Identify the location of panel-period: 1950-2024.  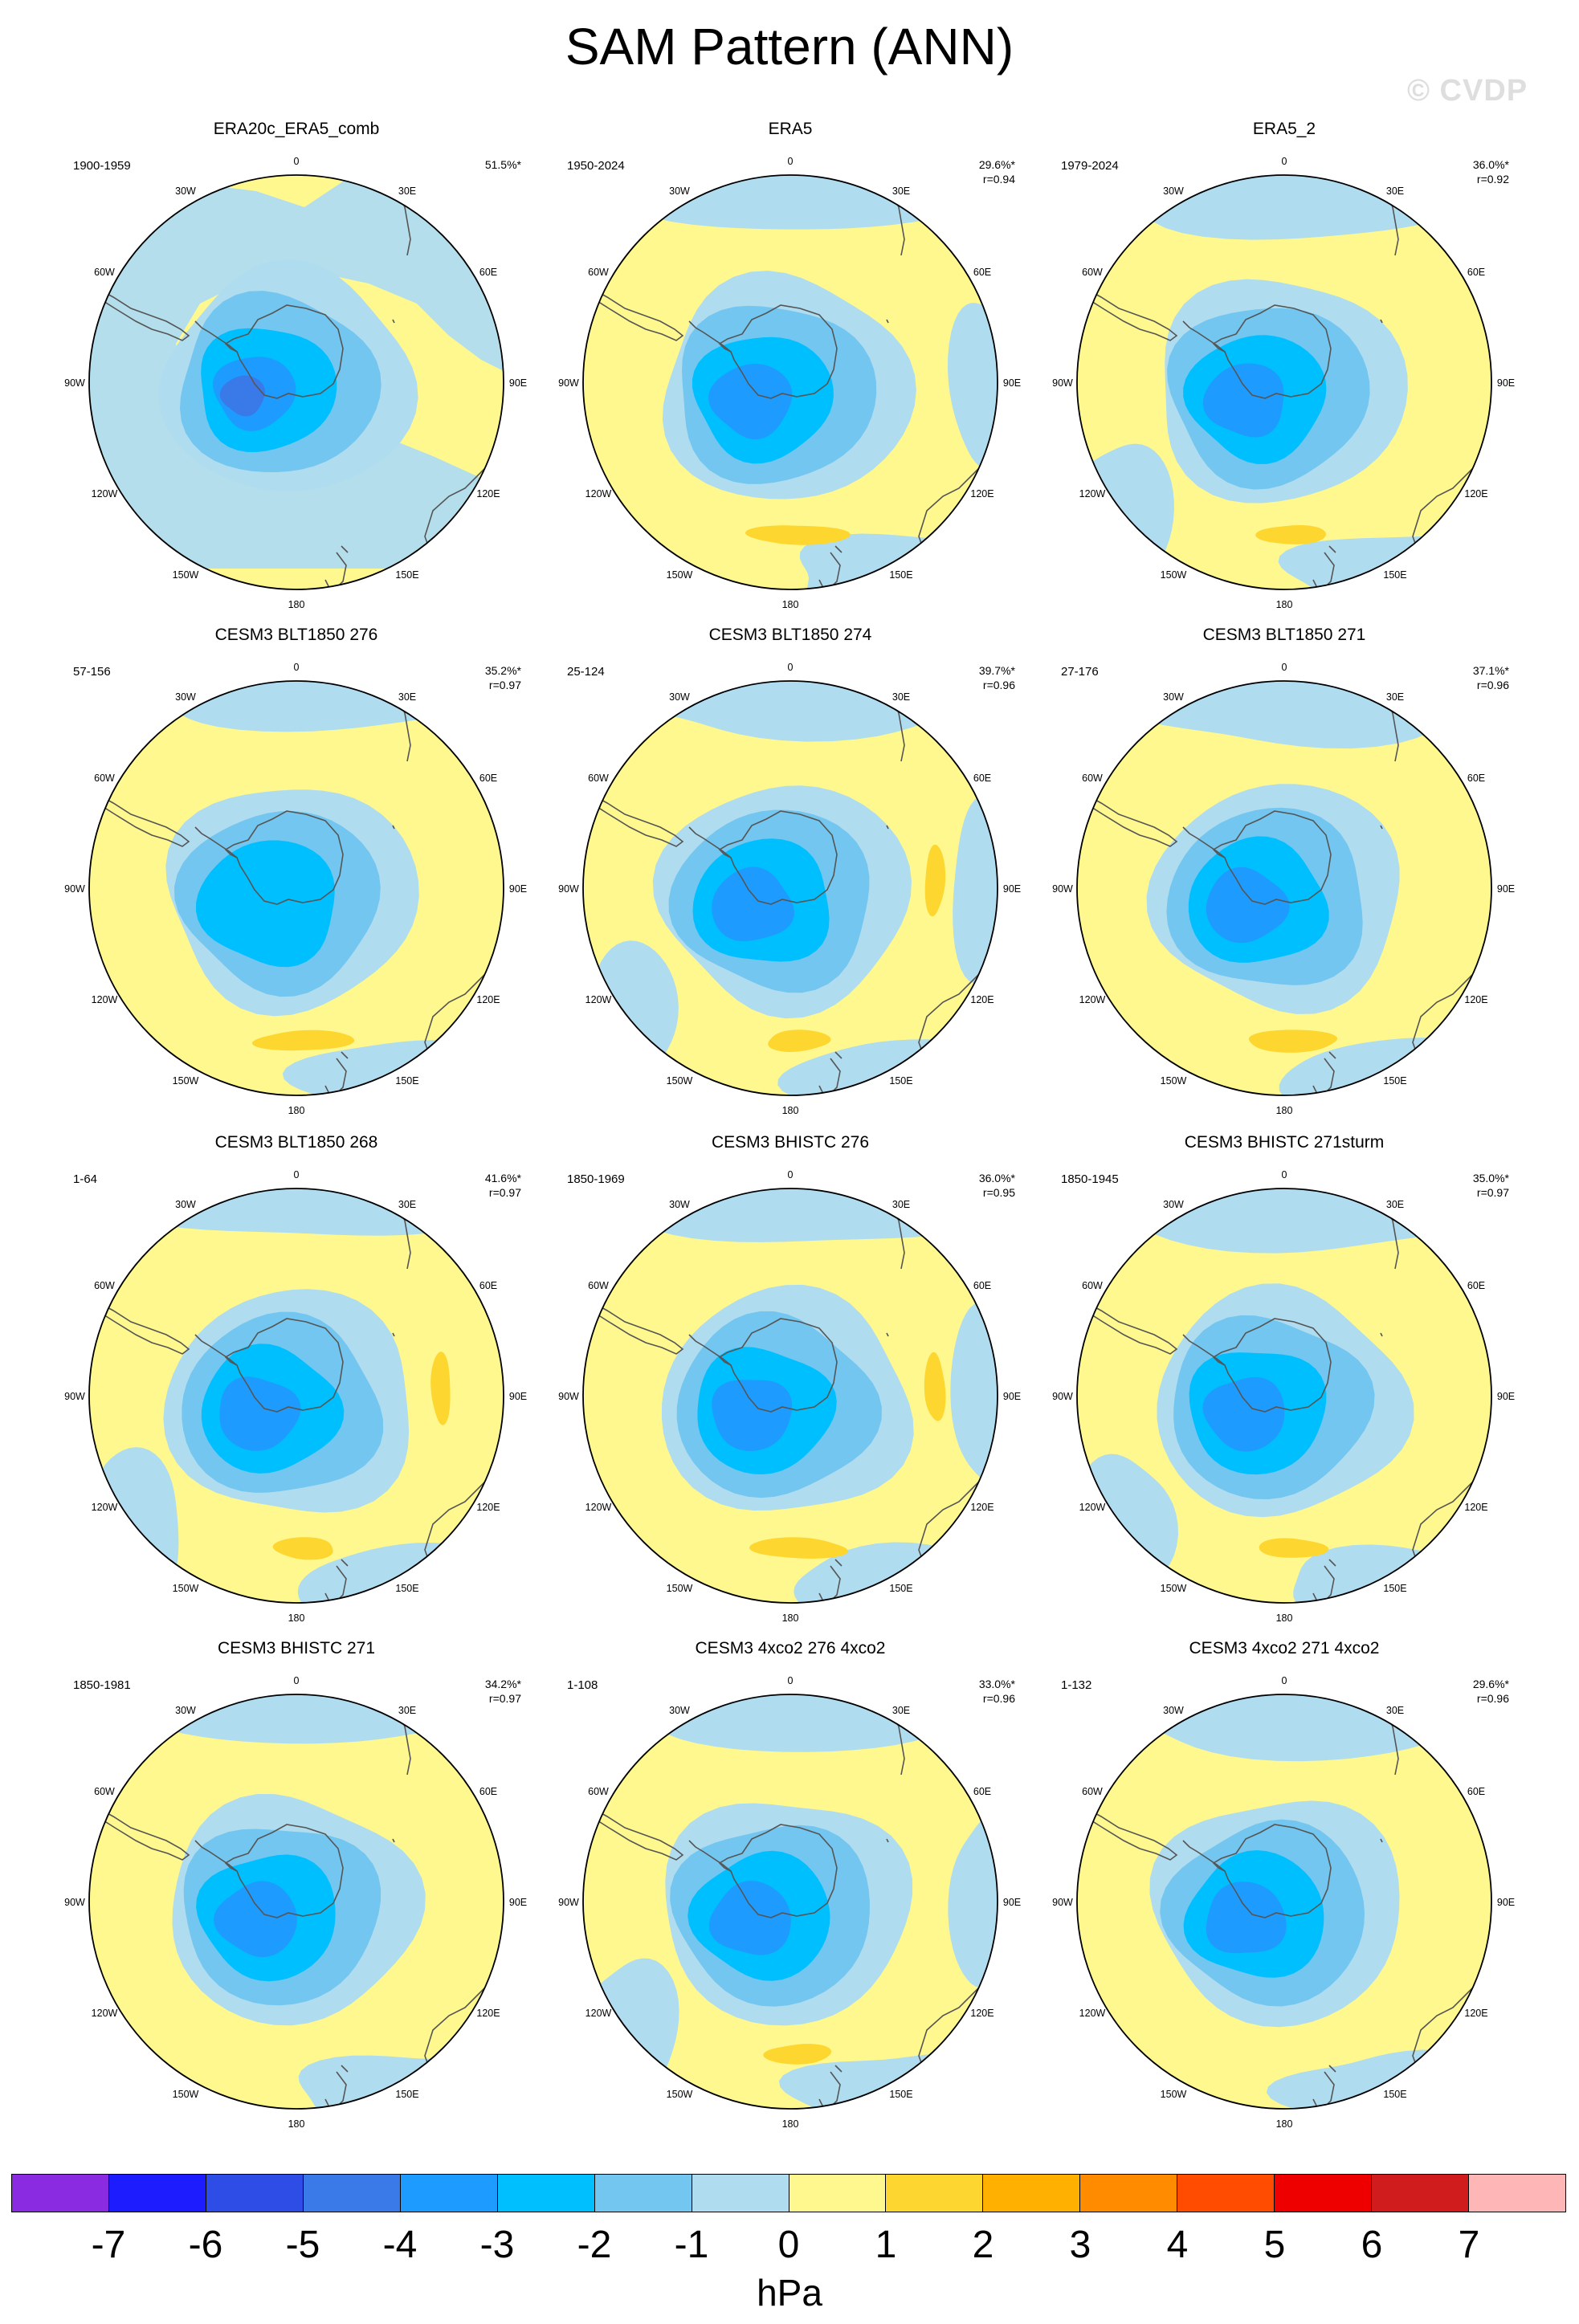
(596, 166).